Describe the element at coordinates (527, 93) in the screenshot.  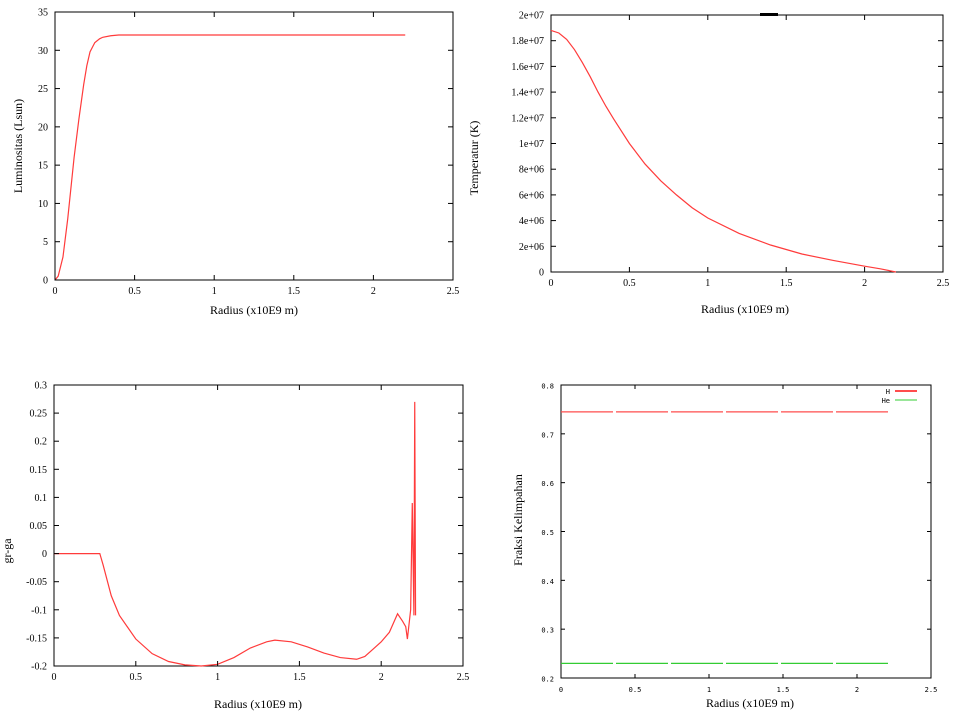
I see `y-tick-label: 1.4e+07` at that location.